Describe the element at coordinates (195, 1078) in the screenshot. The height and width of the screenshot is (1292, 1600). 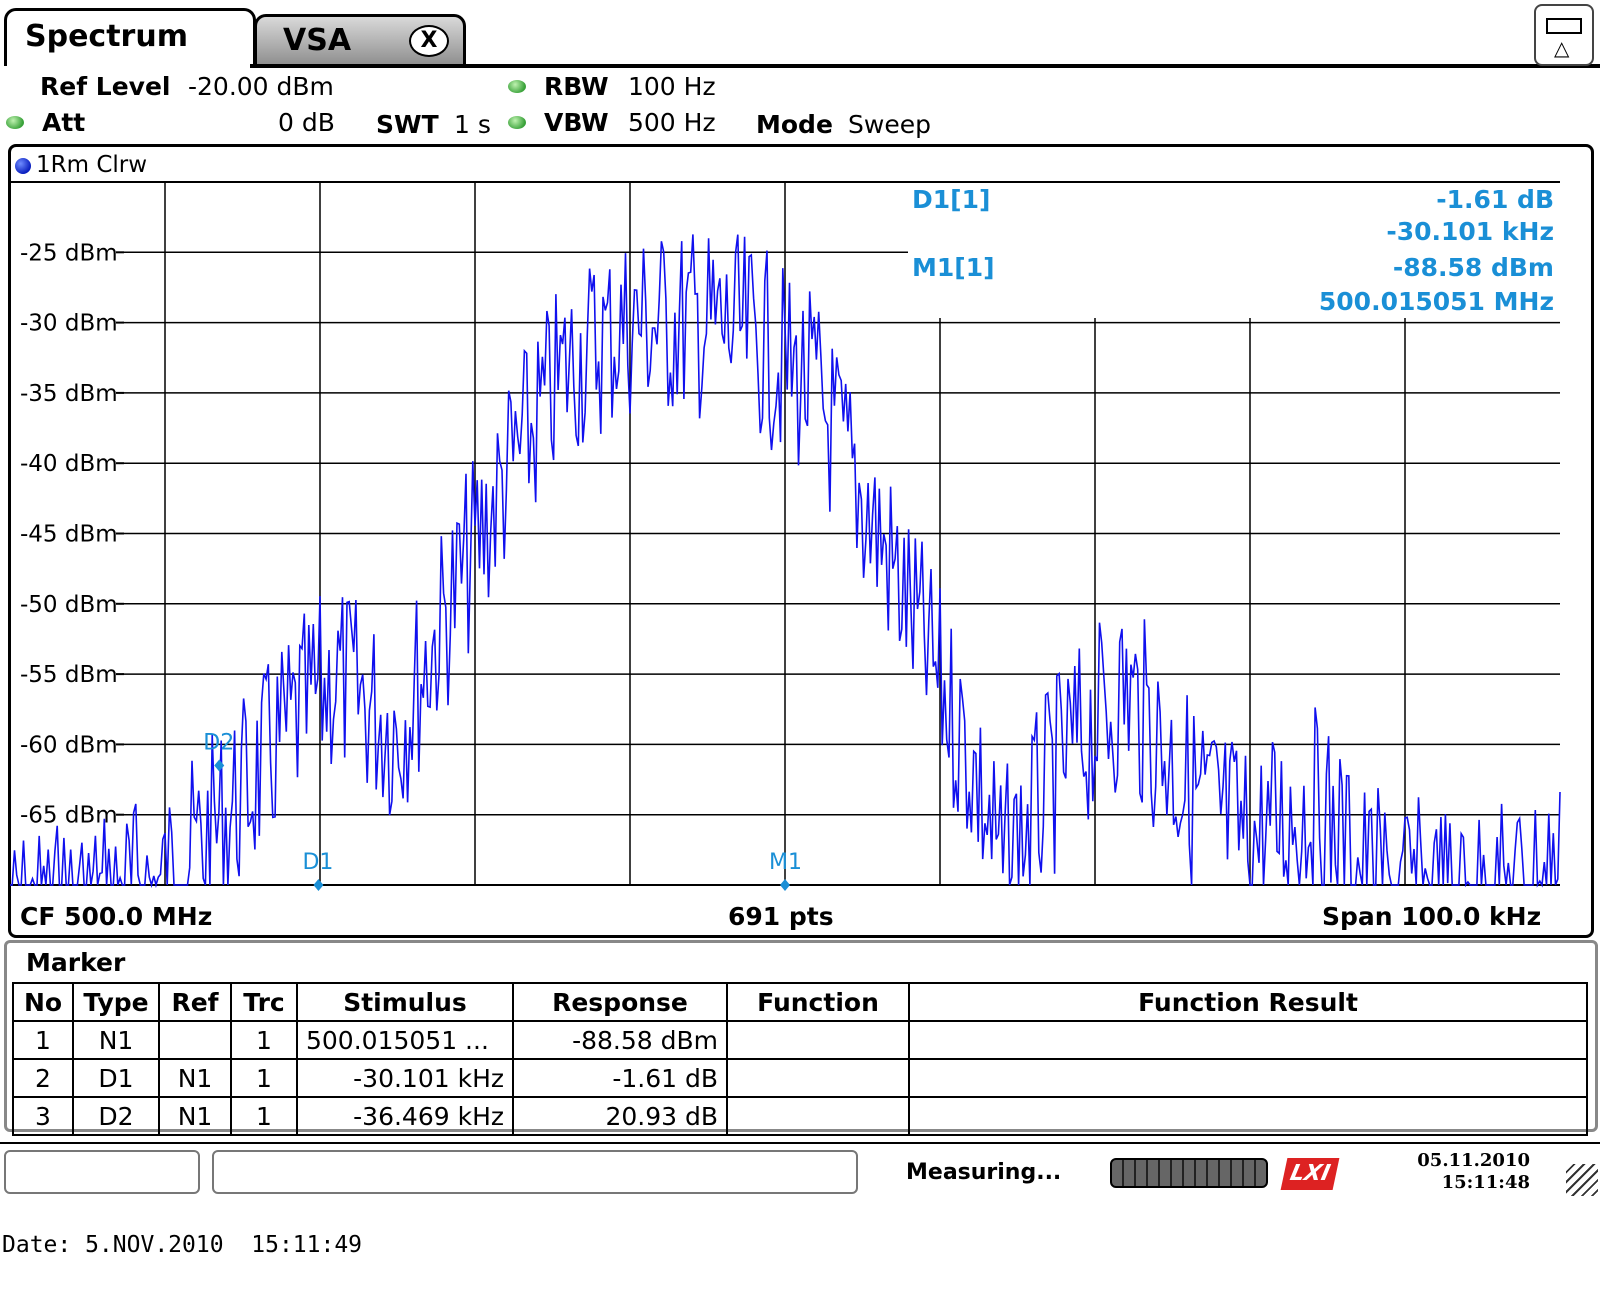
I see `cell-ref: N1` at that location.